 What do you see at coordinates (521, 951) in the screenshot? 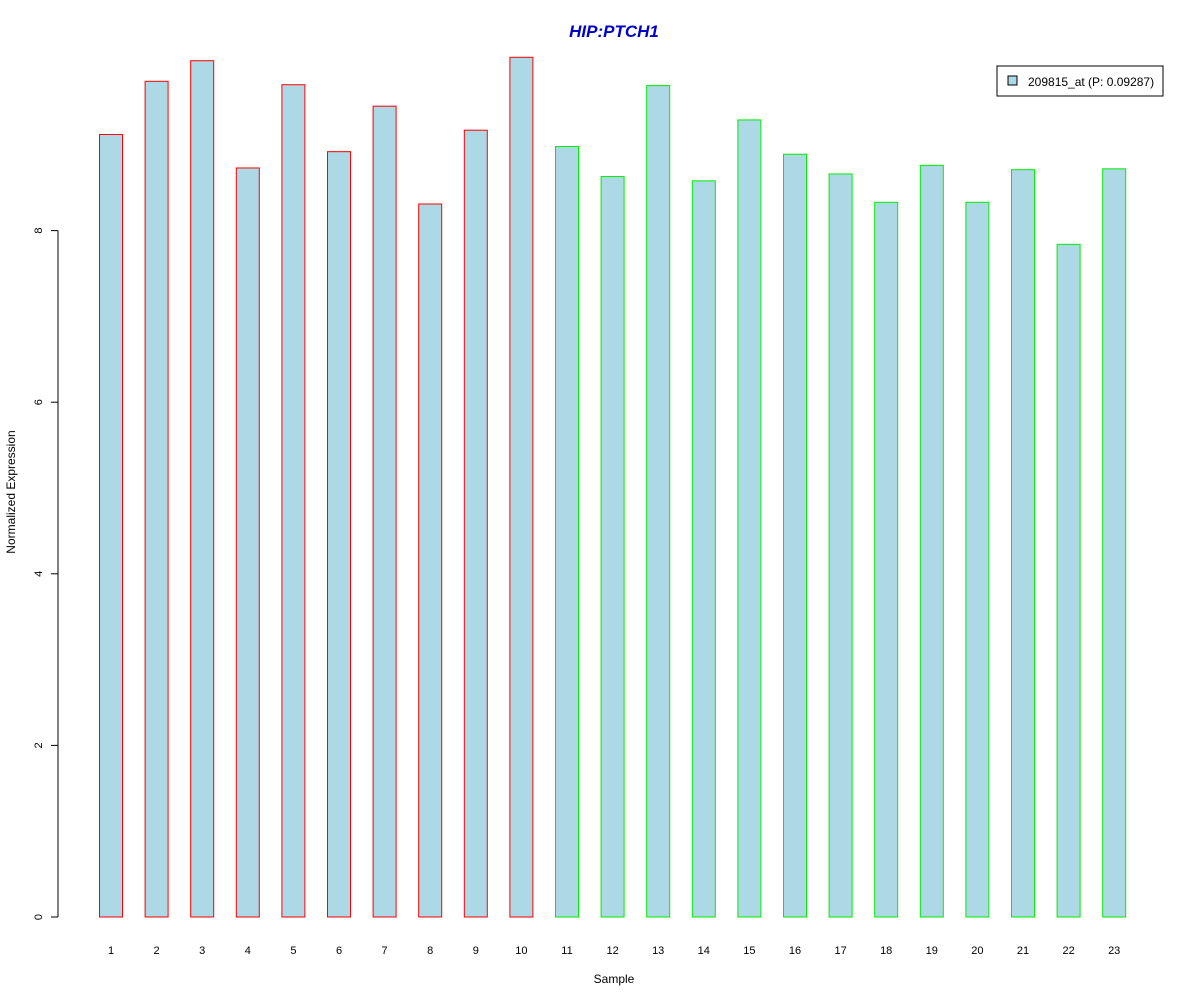
I see `x-tick-label: 10` at bounding box center [521, 951].